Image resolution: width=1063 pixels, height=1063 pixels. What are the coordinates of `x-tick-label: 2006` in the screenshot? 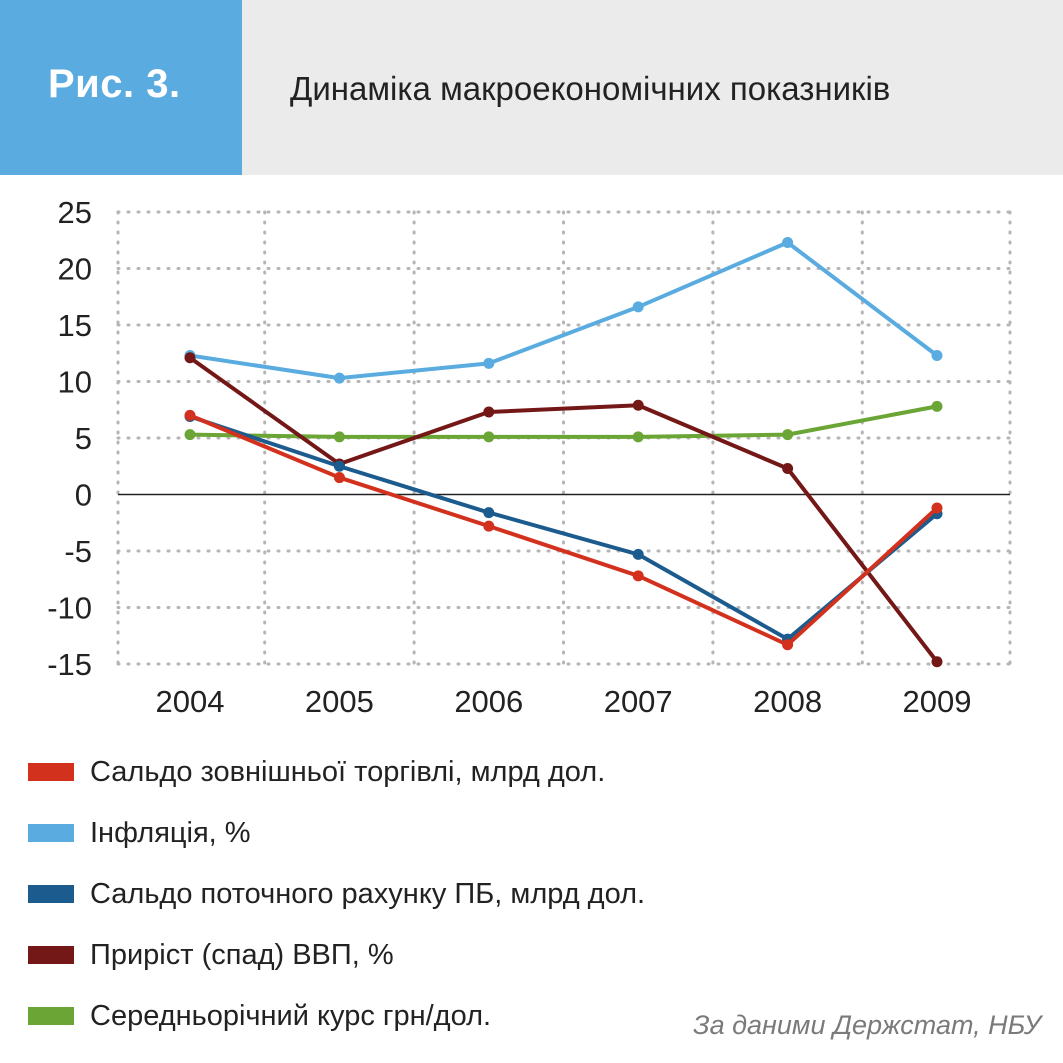 It's located at (488, 701).